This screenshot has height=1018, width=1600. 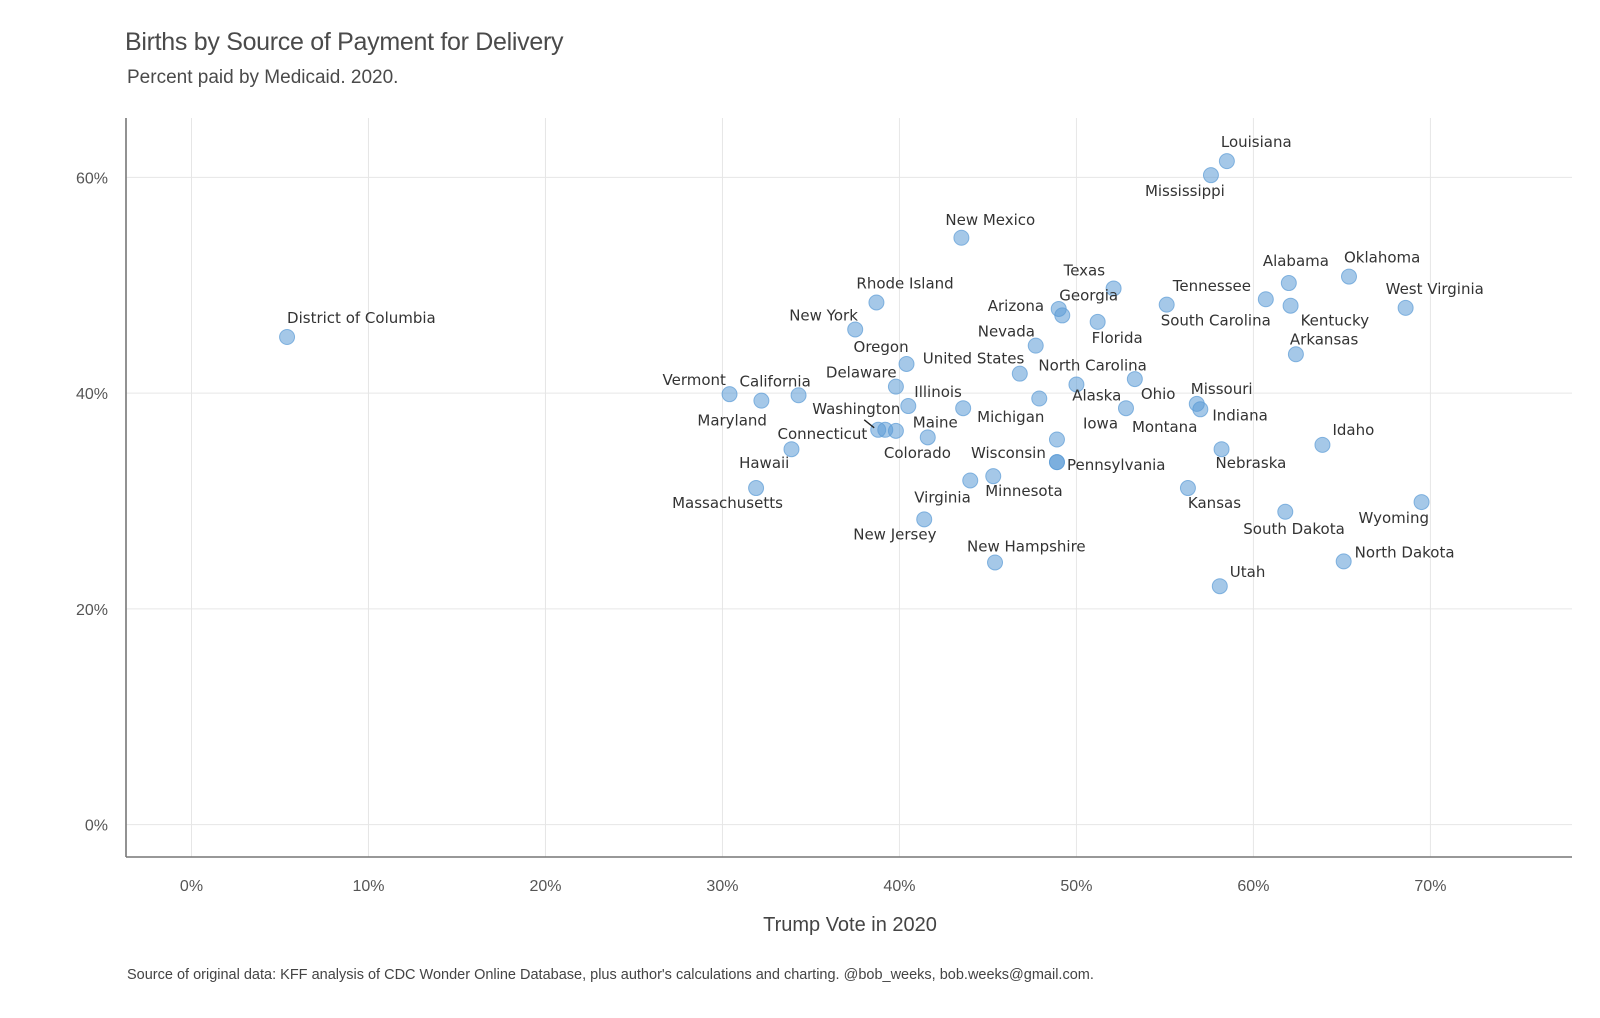 What do you see at coordinates (1056, 439) in the screenshot?
I see `scatter-point-iowa` at bounding box center [1056, 439].